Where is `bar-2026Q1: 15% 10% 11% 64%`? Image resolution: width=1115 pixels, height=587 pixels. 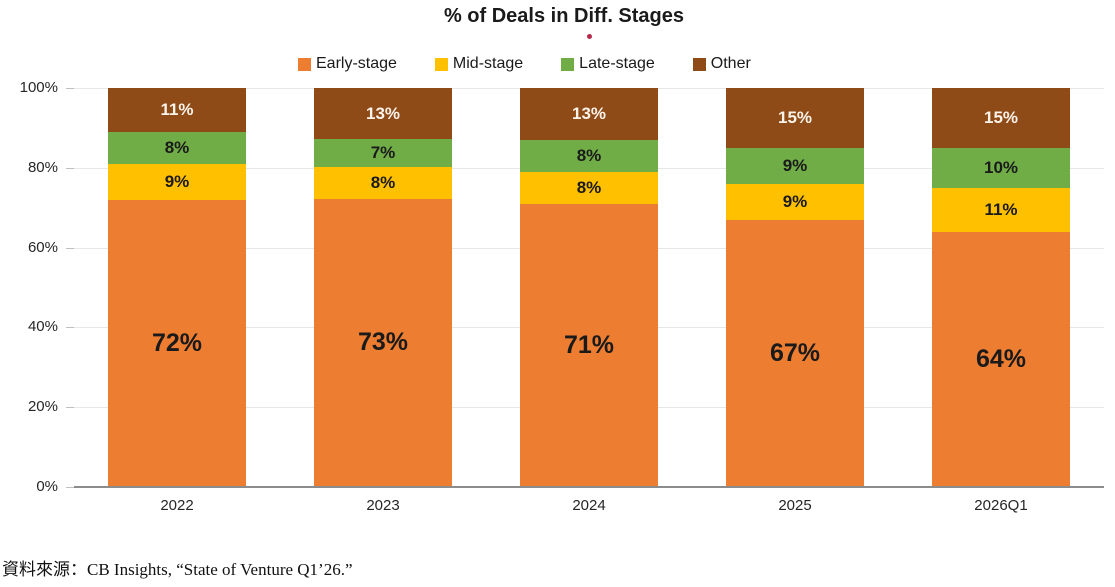 bar-2026Q1: 15% 10% 11% 64% is located at coordinates (1001, 287).